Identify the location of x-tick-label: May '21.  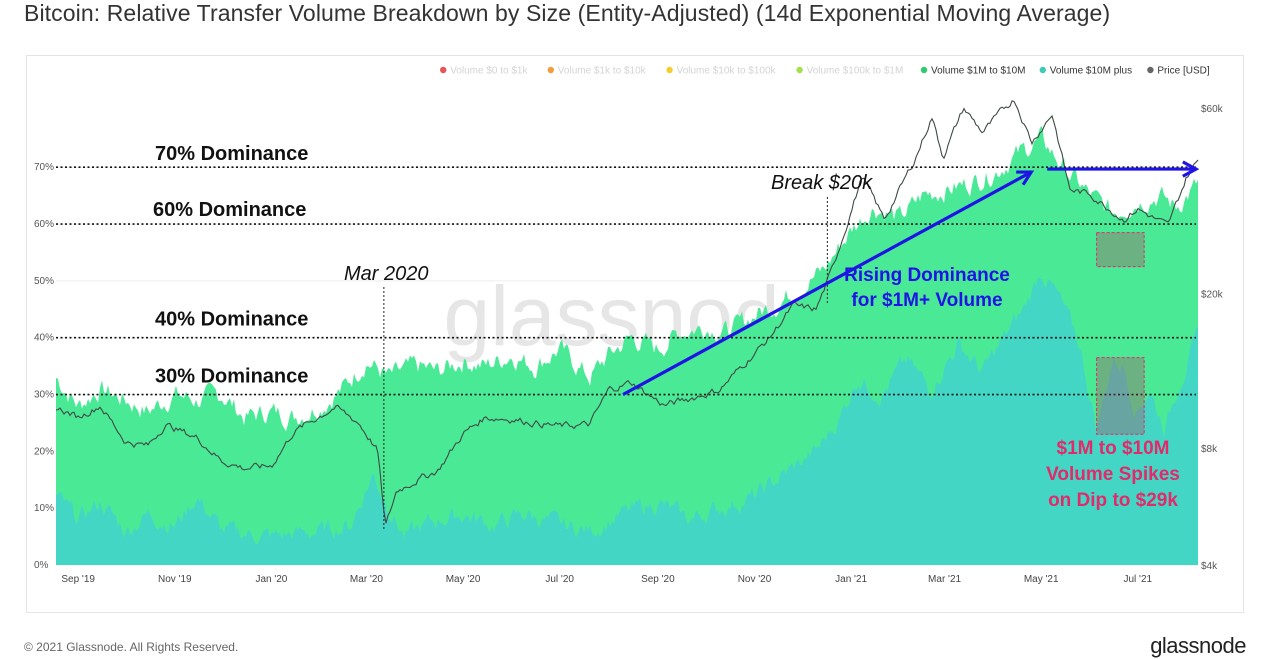
(1041, 579).